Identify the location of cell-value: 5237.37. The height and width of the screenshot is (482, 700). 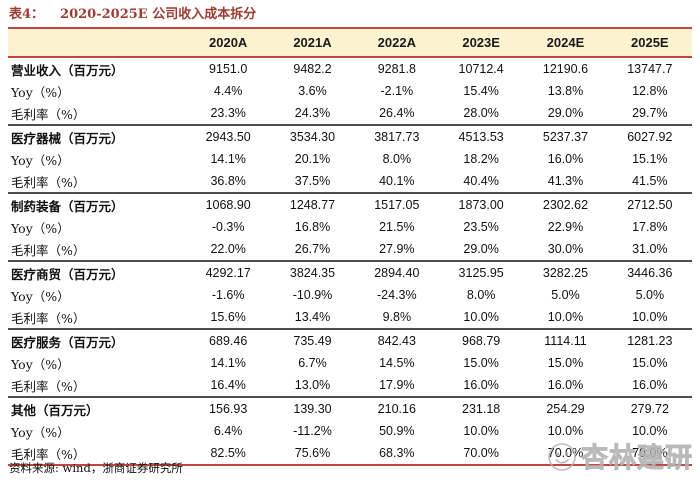
(565, 136).